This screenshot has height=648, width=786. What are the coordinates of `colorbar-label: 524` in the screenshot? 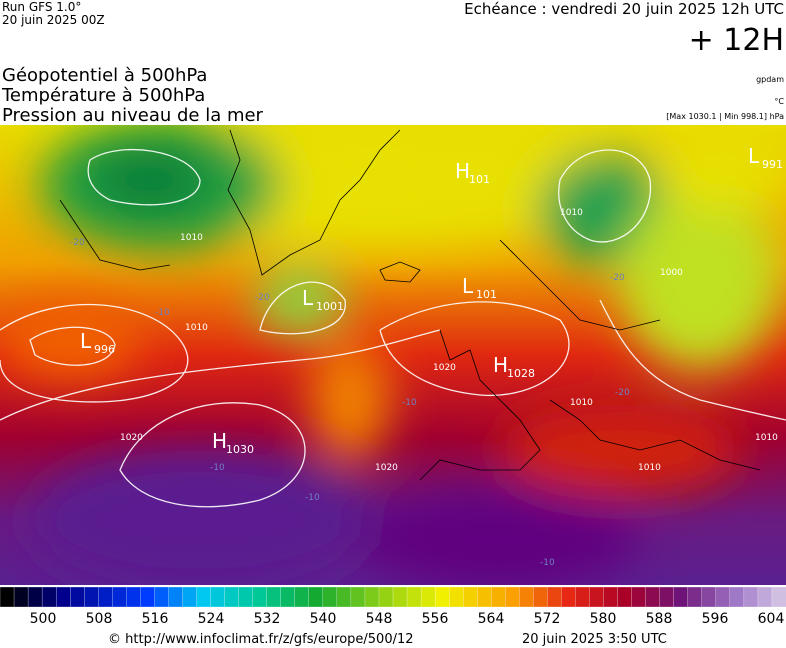 It's located at (211, 619).